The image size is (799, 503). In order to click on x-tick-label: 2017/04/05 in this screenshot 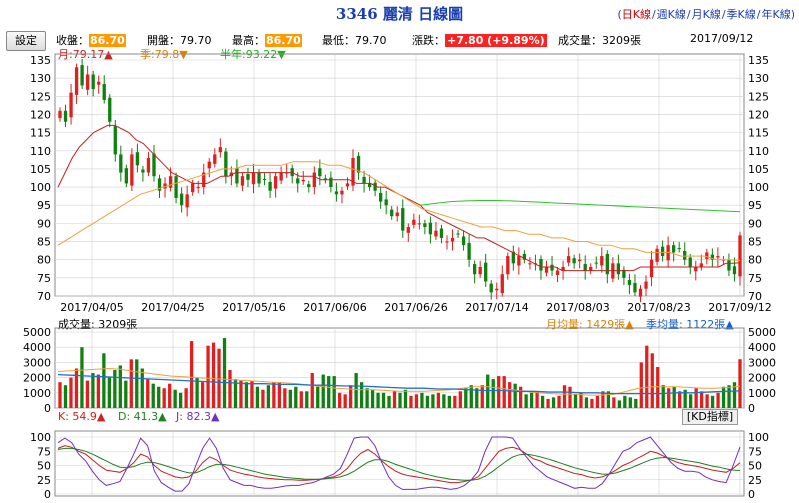, I will do `click(91, 307)`.